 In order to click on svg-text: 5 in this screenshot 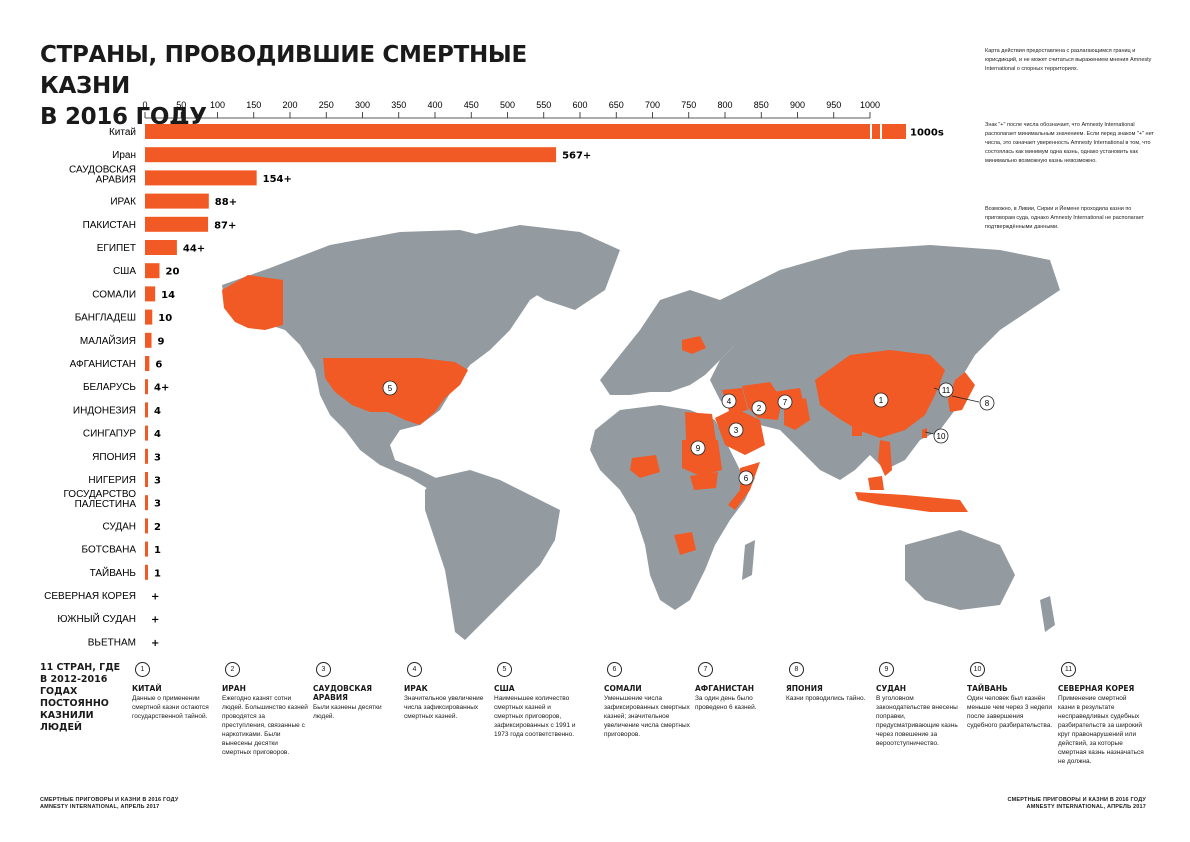, I will do `click(390, 388)`.